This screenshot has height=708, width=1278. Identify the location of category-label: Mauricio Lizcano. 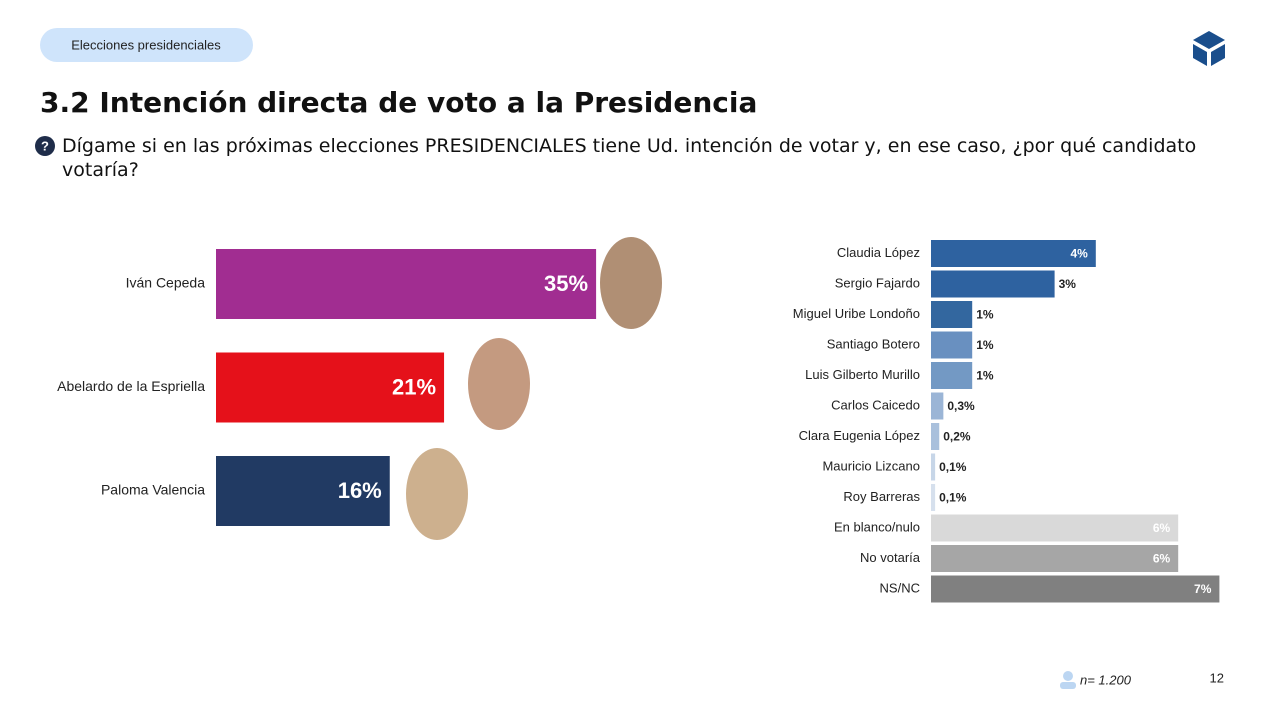
(871, 465).